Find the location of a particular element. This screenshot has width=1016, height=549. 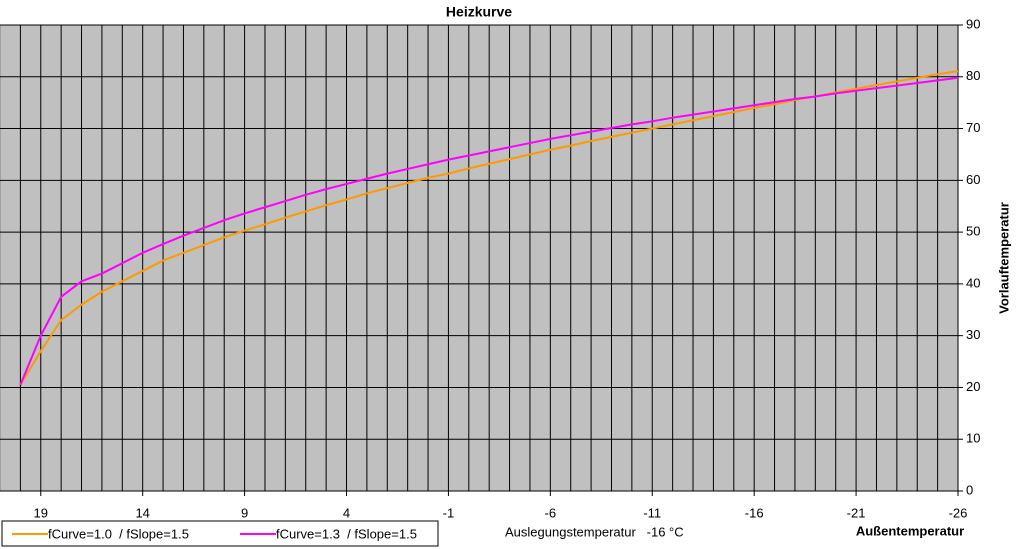

x-tick-label: -26 is located at coordinates (958, 512).